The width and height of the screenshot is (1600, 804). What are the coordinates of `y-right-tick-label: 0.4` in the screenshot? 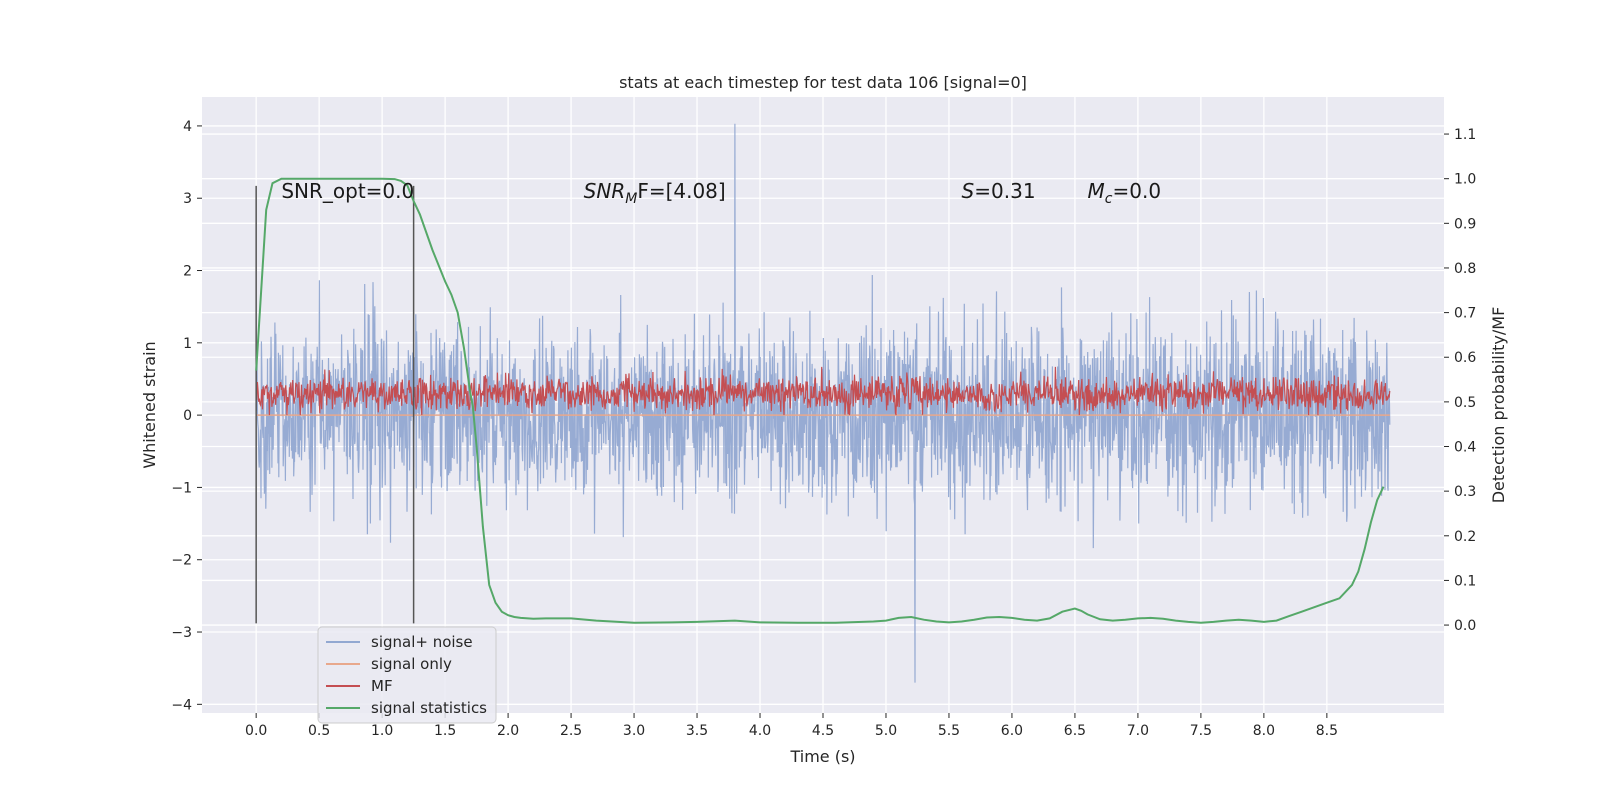 It's located at (1465, 448).